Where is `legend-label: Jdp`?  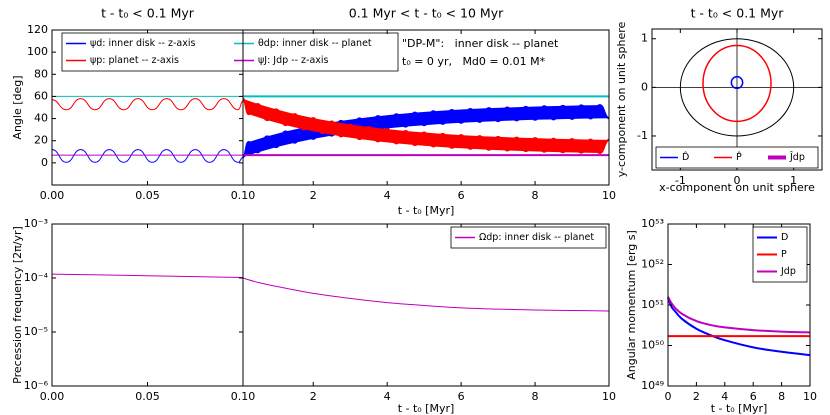
legend-label: Jdp is located at coordinates (788, 271).